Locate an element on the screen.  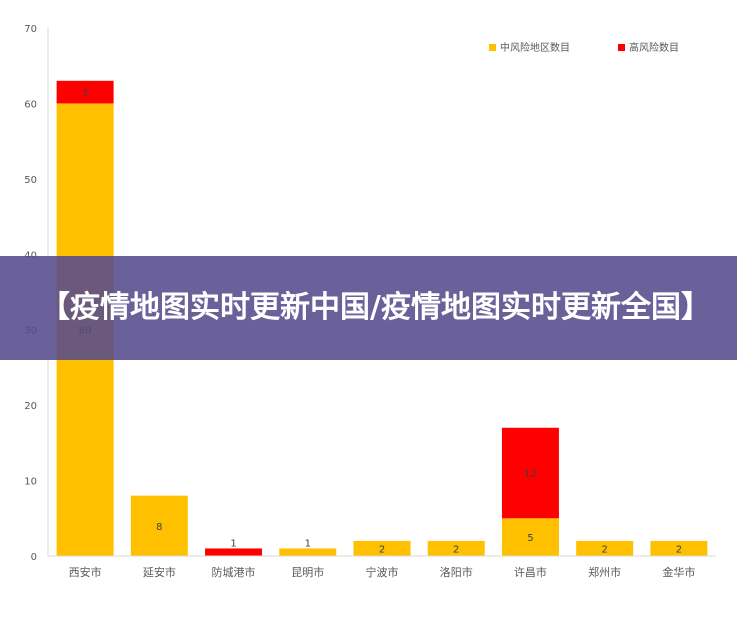
x-axis: 西安市 延安市 防城港市 昆明市 宁波市 洛阳市 许昌市 郑州市 金华市 is located at coordinates (382, 567).